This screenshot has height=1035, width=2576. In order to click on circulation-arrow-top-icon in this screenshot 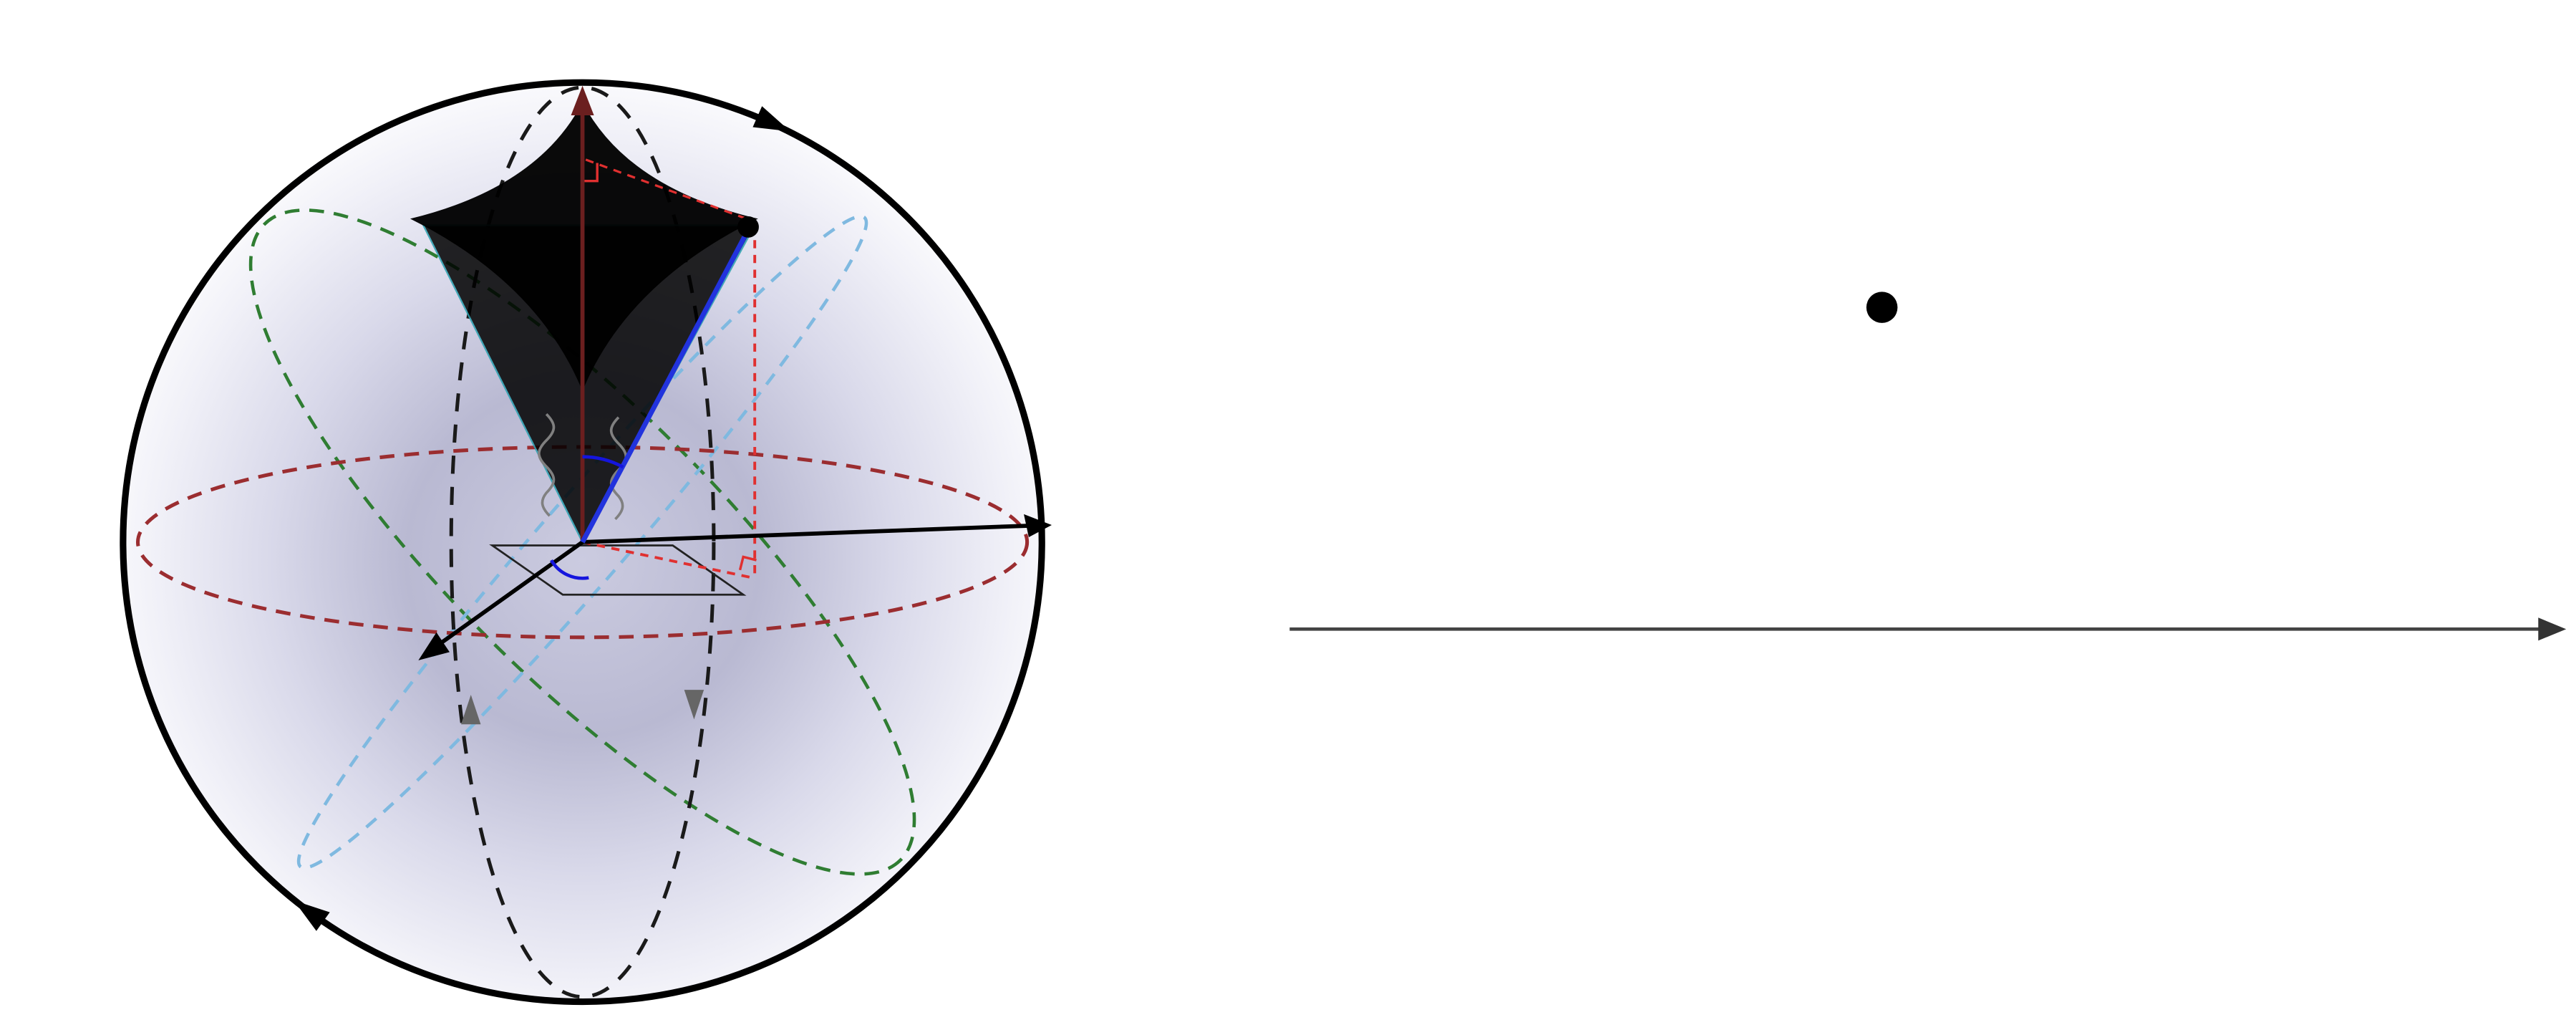, I will do `click(771, 119)`.